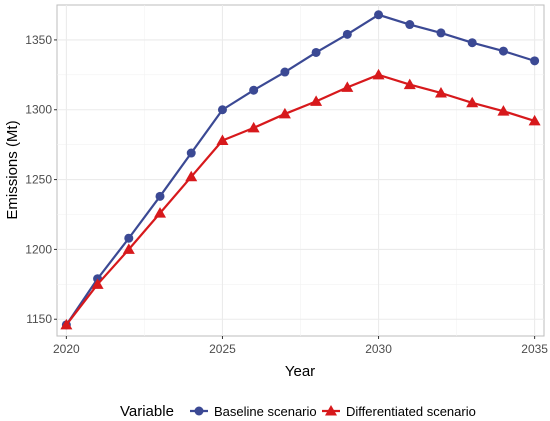 This screenshot has height=421, width=550. I want to click on y-tick-label: 1300, so click(38, 110).